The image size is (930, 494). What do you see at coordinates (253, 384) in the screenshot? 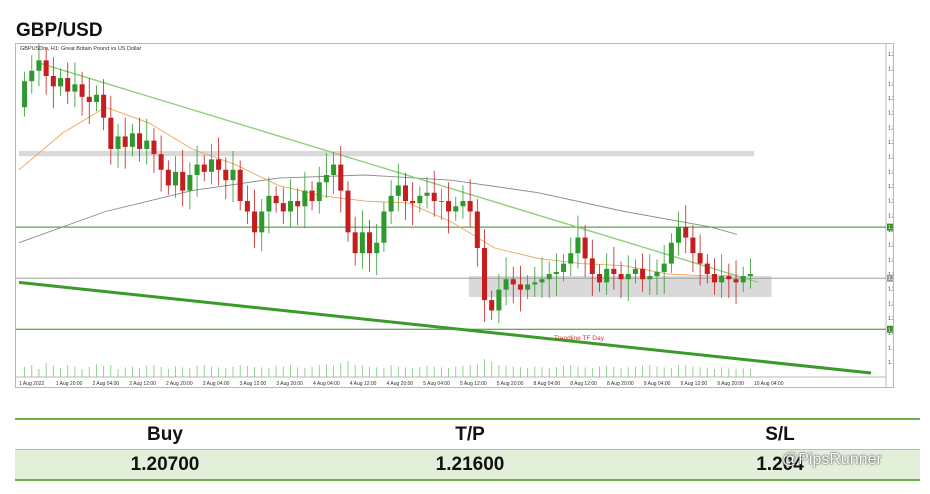
I see `time-tick-label: 3 Aug 12:00` at bounding box center [253, 384].